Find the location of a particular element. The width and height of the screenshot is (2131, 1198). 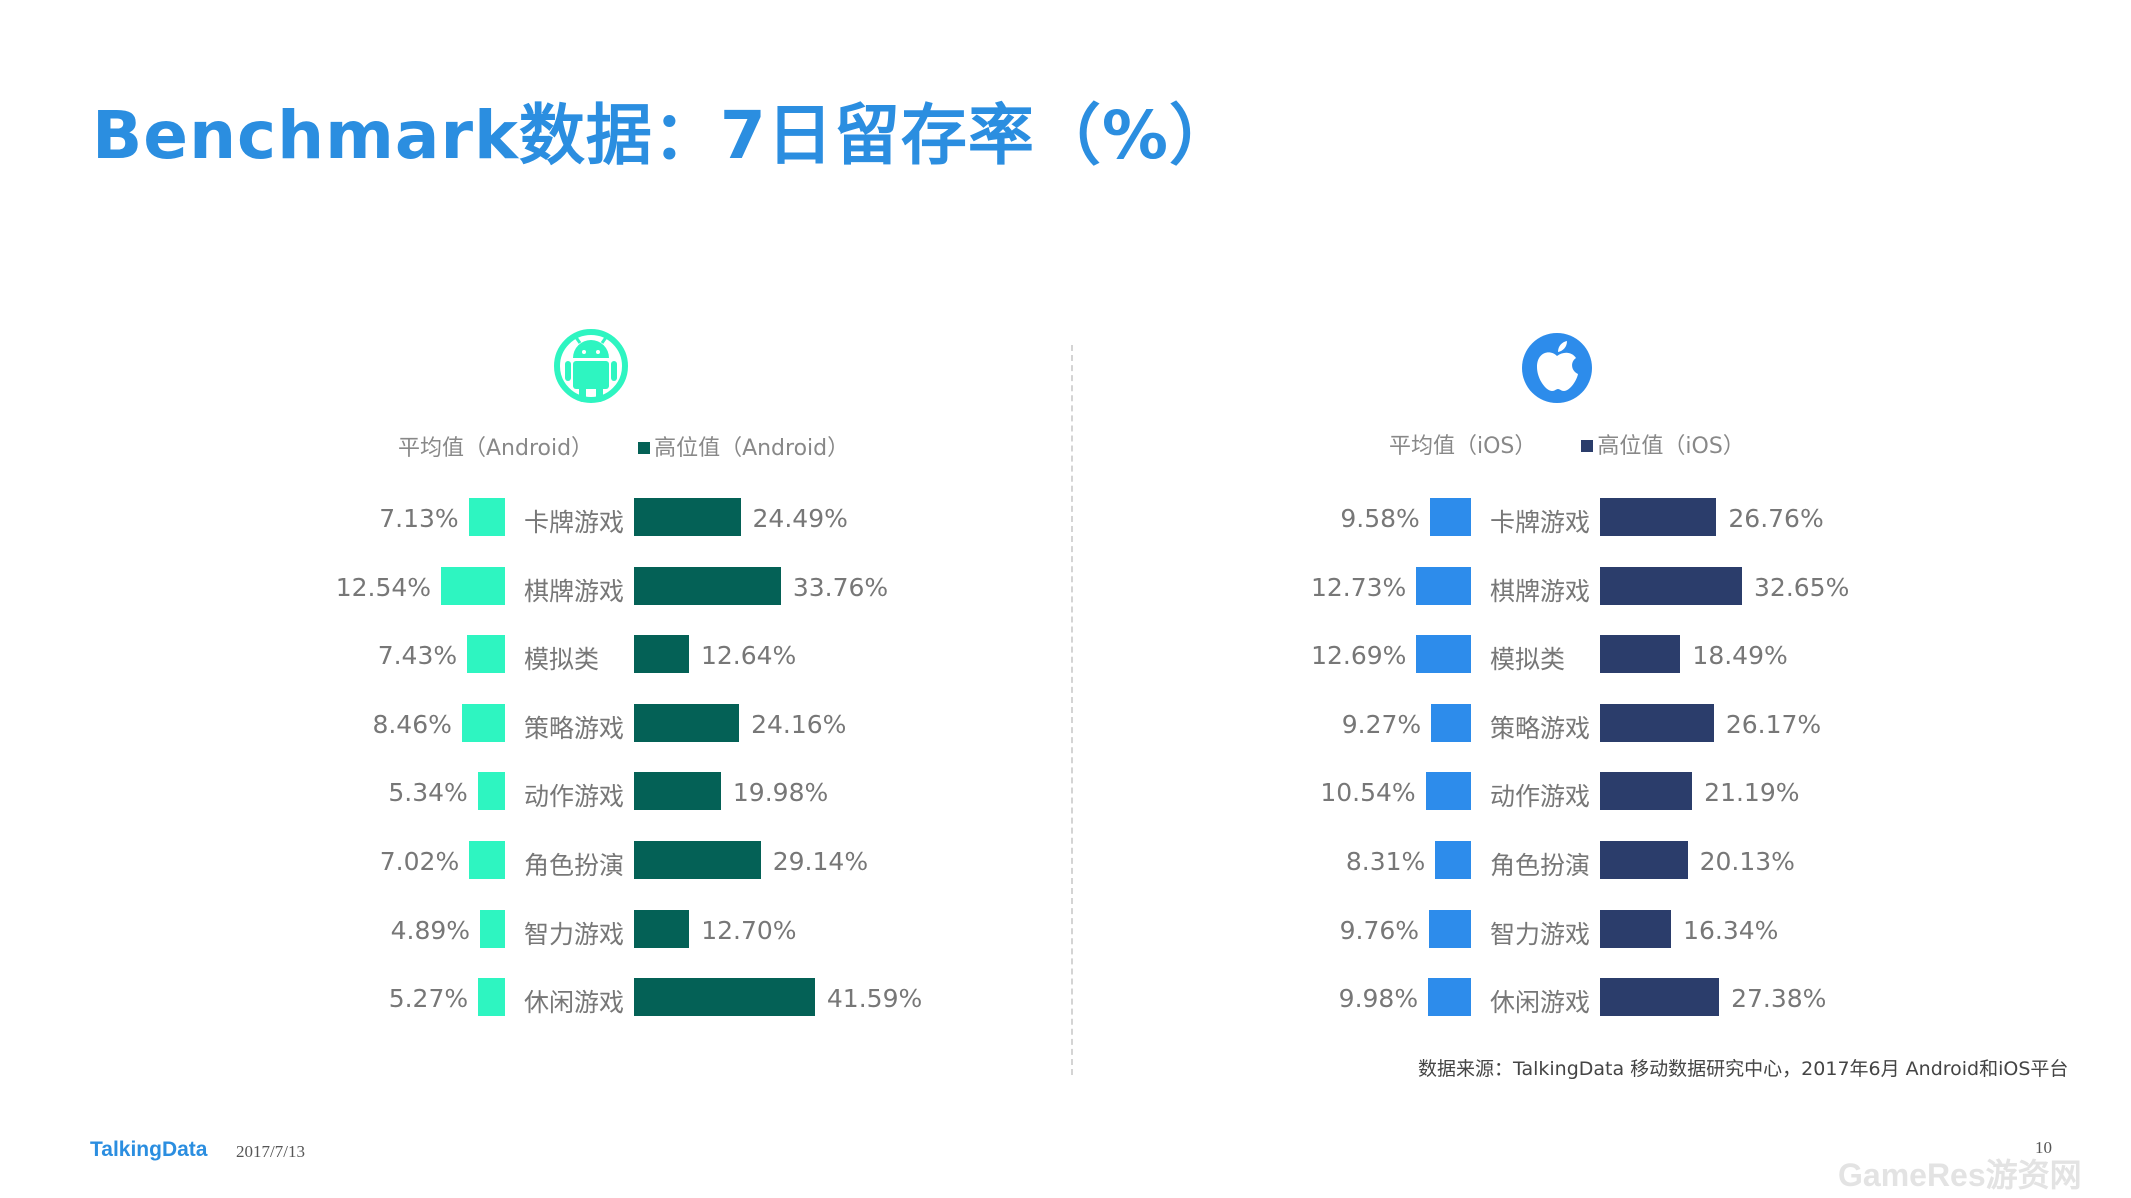

page-title: Benchmark数据：7日留存率（%） is located at coordinates (664, 135).